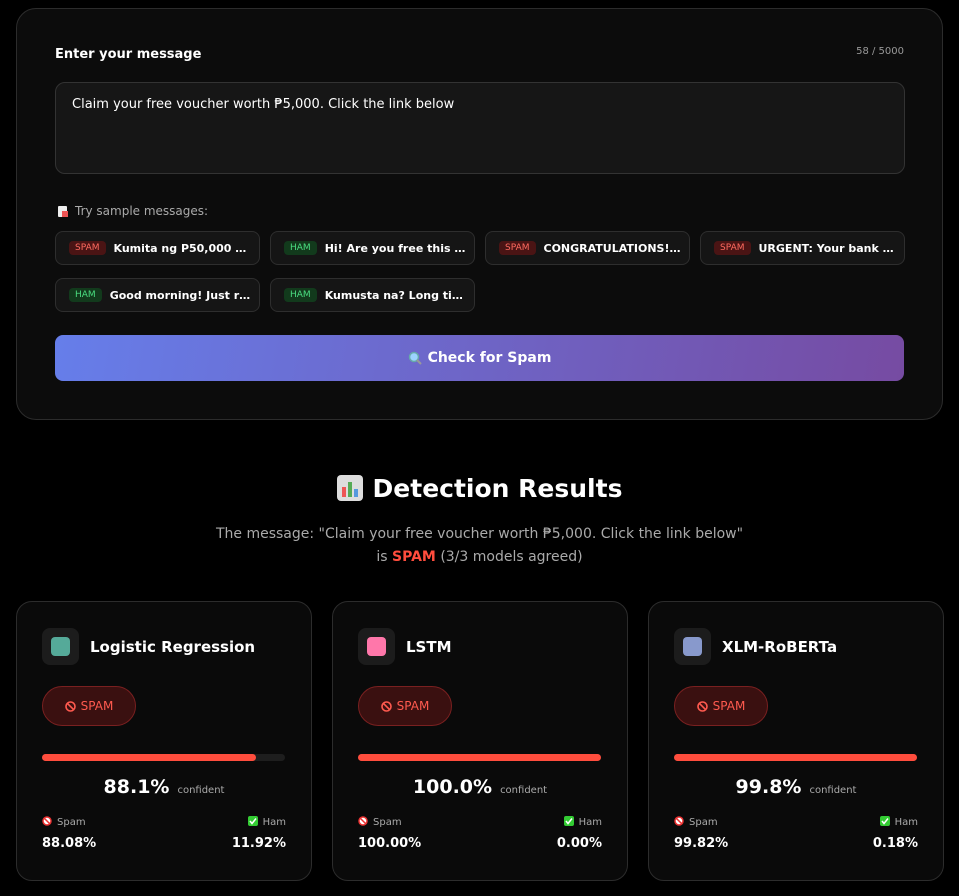 This screenshot has width=959, height=896. What do you see at coordinates (489, 358) in the screenshot?
I see `button-label: Check for Spam` at bounding box center [489, 358].